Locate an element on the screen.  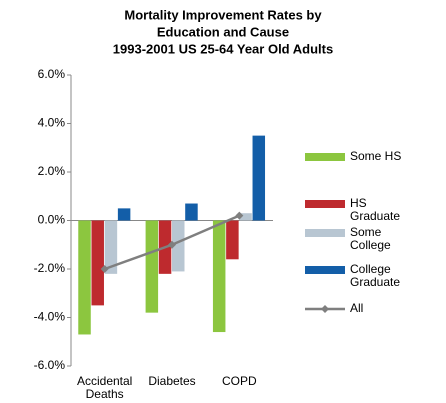
y-tick-label: 4.0% is located at coordinates (52, 123).